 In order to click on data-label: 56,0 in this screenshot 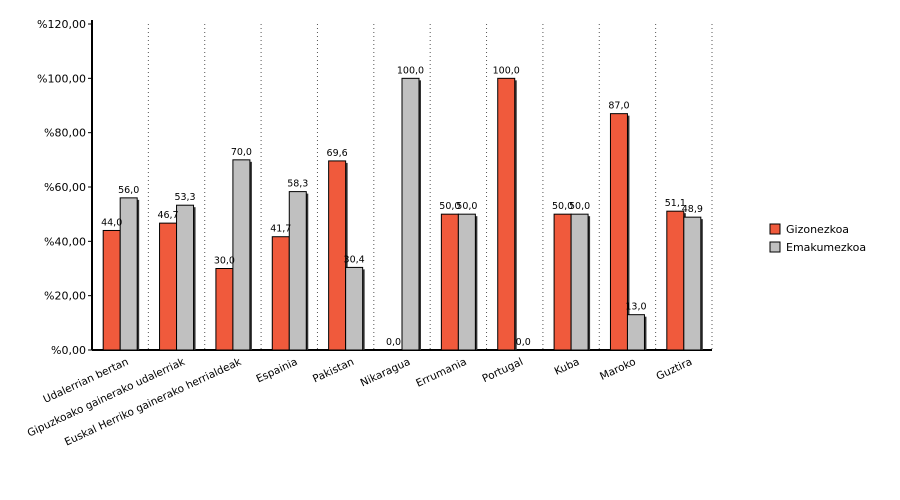, I will do `click(128, 190)`.